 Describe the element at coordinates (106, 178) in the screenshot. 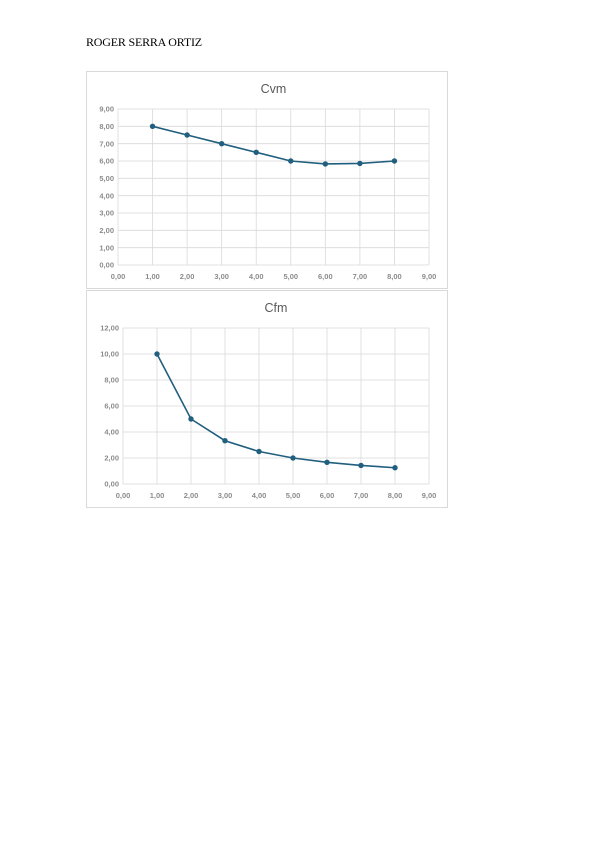

I see `y-tick-label: 5,00` at that location.